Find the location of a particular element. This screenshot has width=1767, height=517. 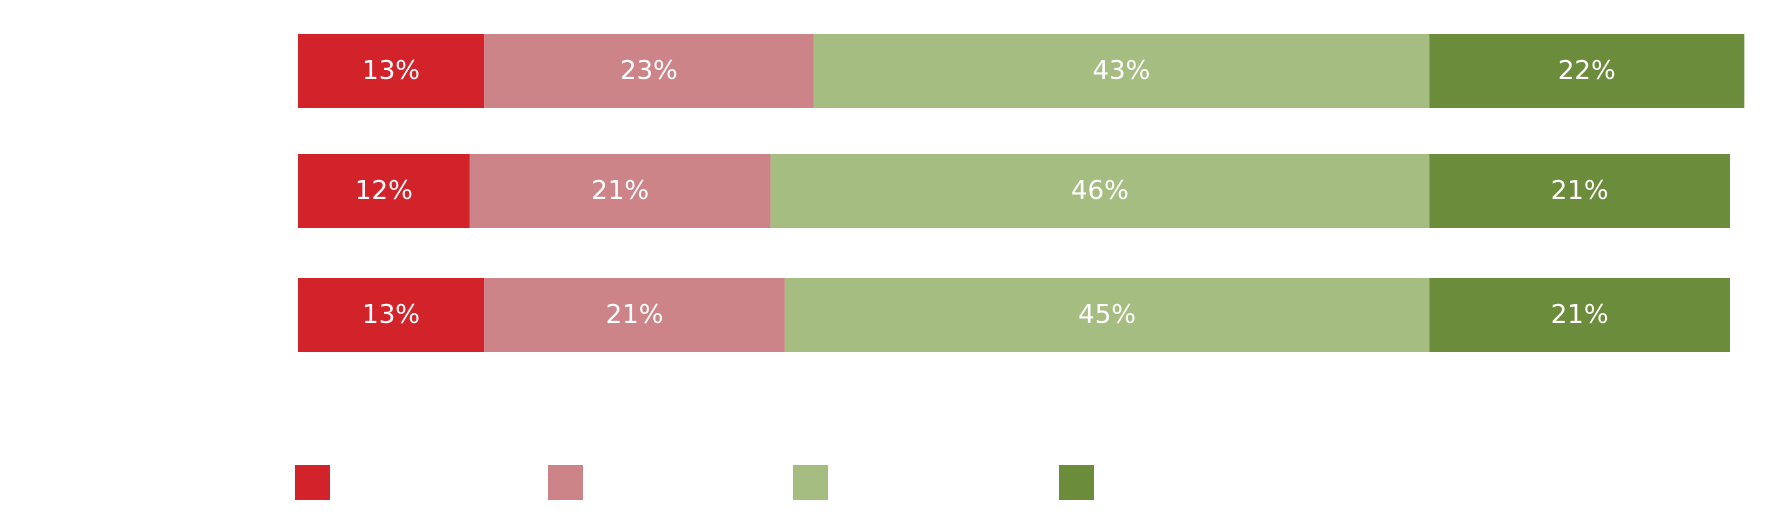

value-label: 12% is located at coordinates (384, 191).